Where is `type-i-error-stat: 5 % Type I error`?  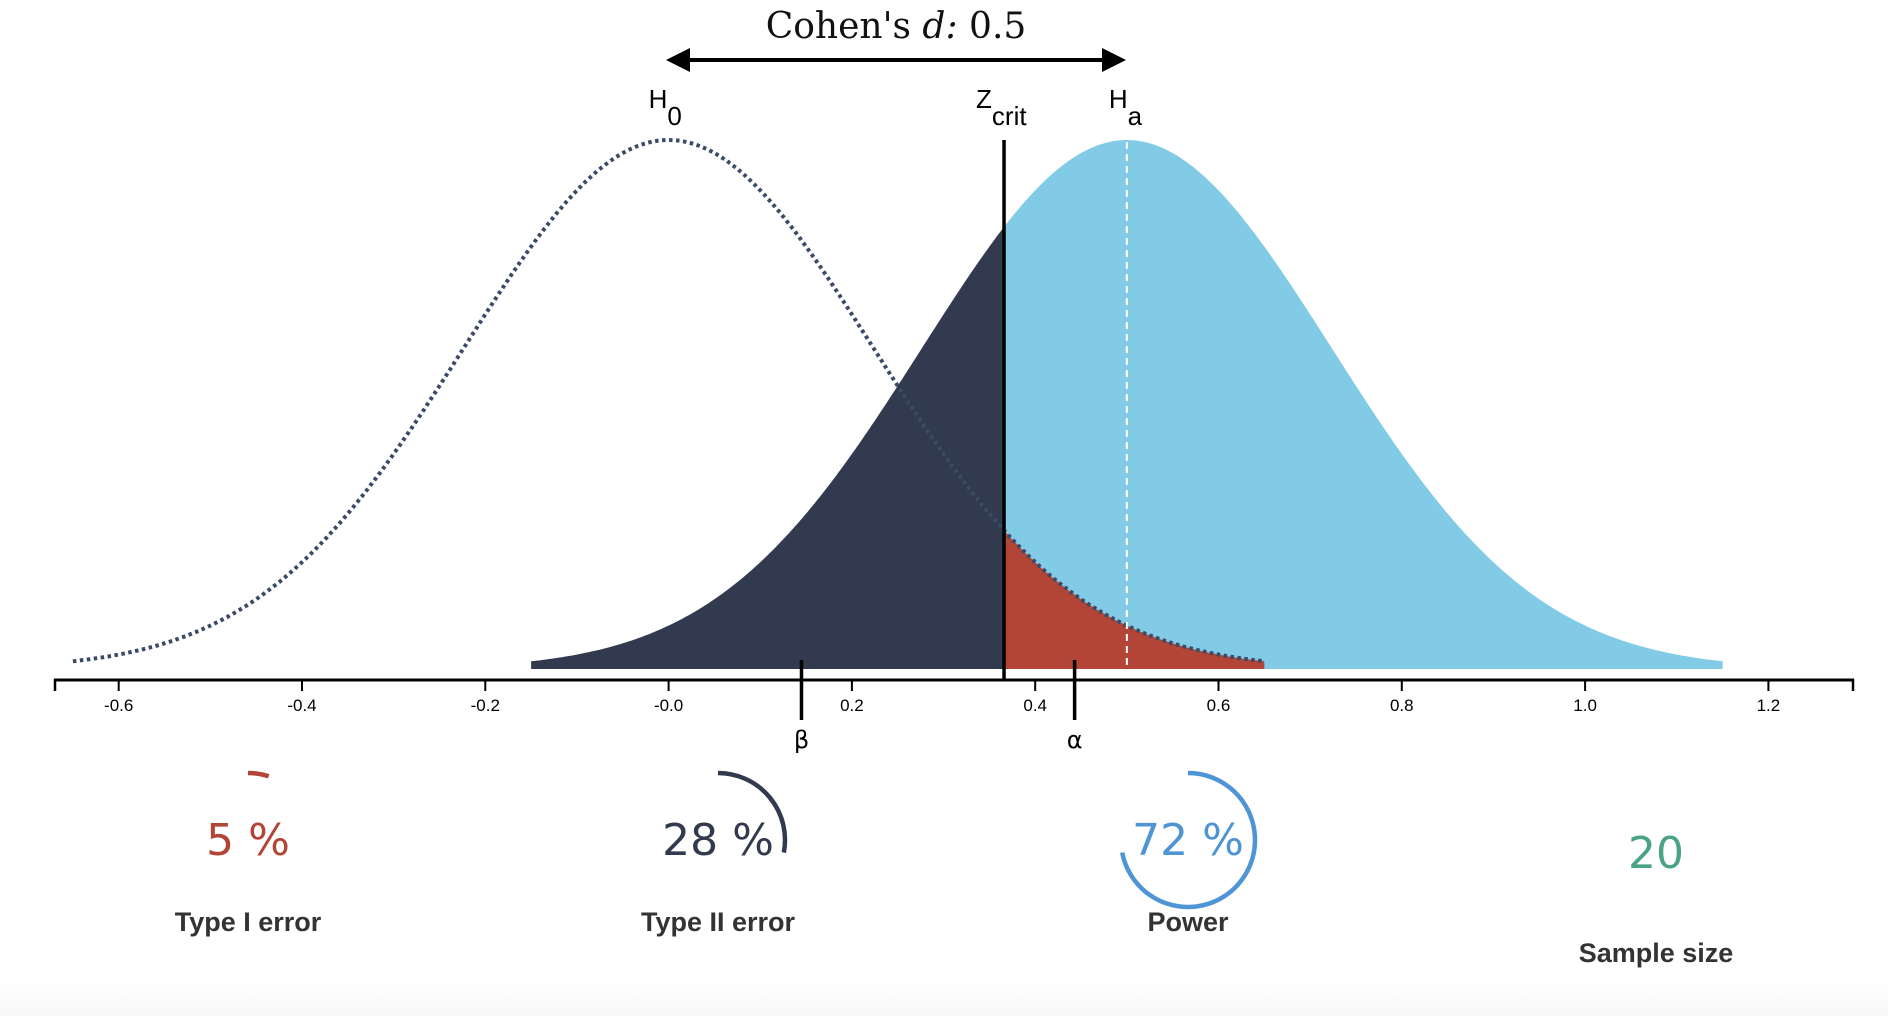 type-i-error-stat: 5 % Type I error is located at coordinates (248, 870).